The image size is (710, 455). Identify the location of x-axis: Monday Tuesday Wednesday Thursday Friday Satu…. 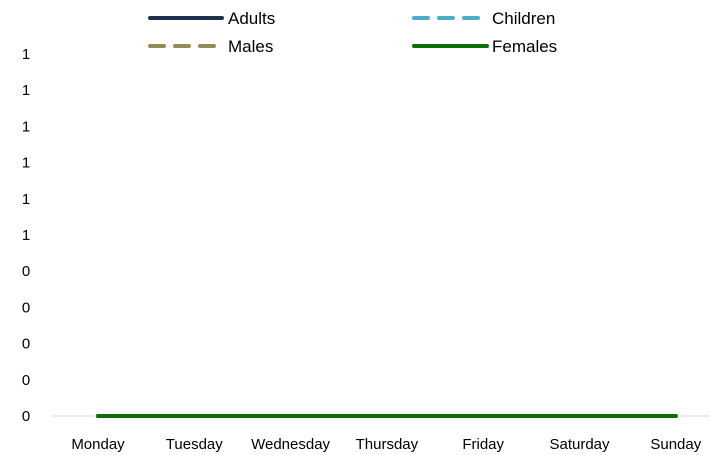
(386, 444).